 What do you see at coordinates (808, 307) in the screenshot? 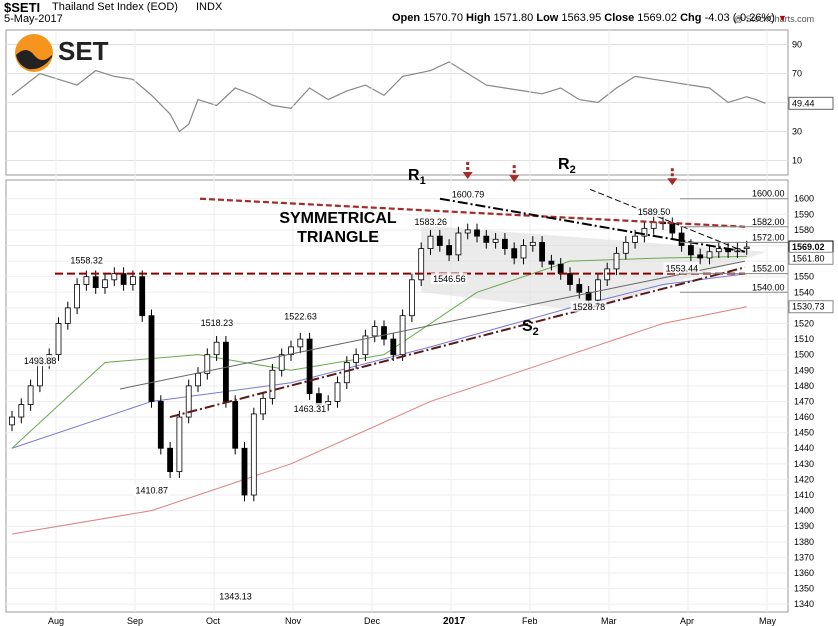
I see `price-badge-text: 1530.73` at bounding box center [808, 307].